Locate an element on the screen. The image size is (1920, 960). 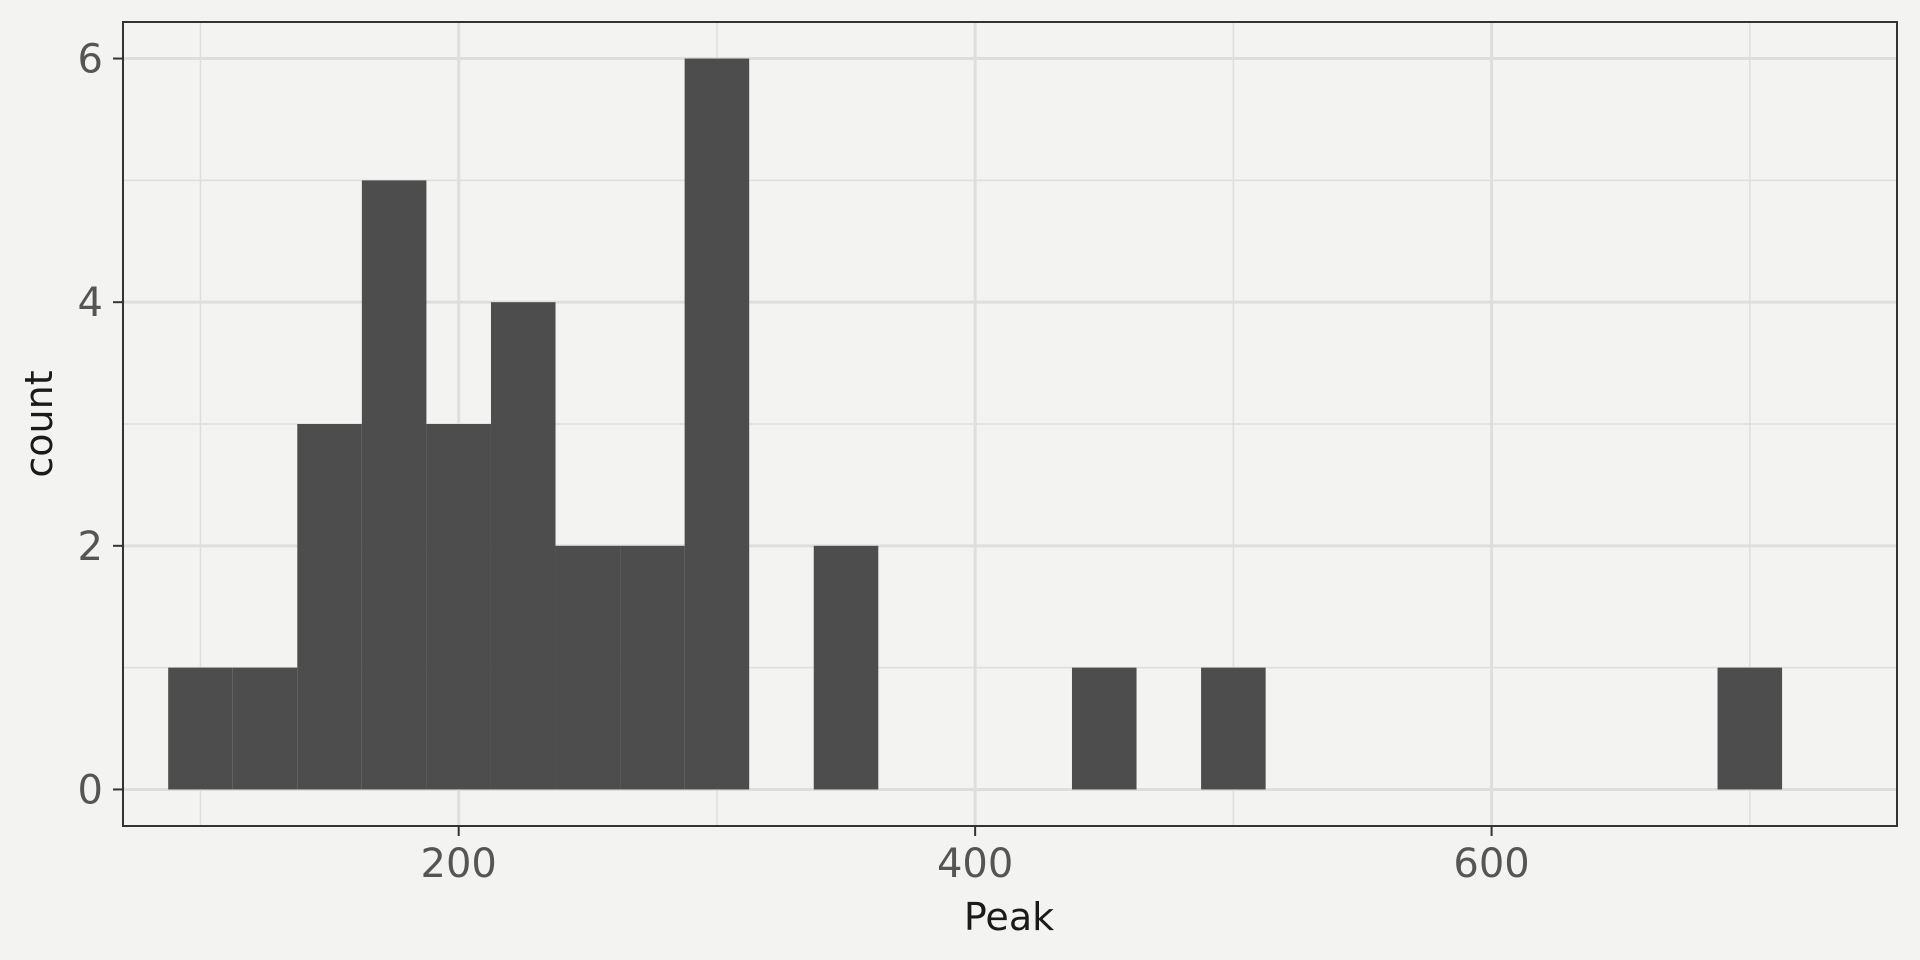
y-tick-label: 4 is located at coordinates (90, 303).